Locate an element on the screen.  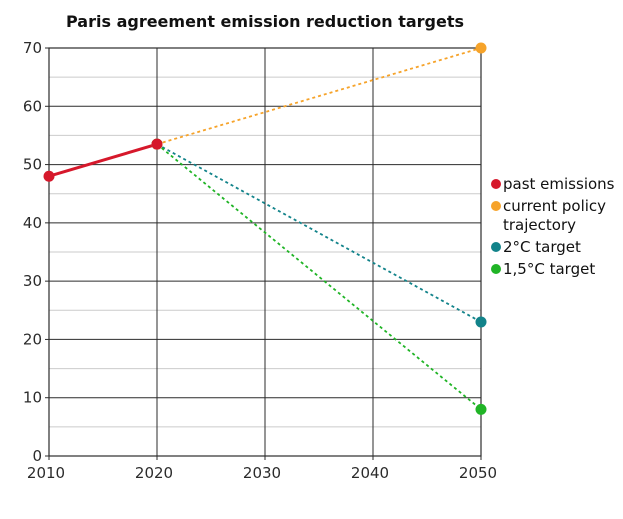
legend-label: past emissions is located at coordinates (559, 184).